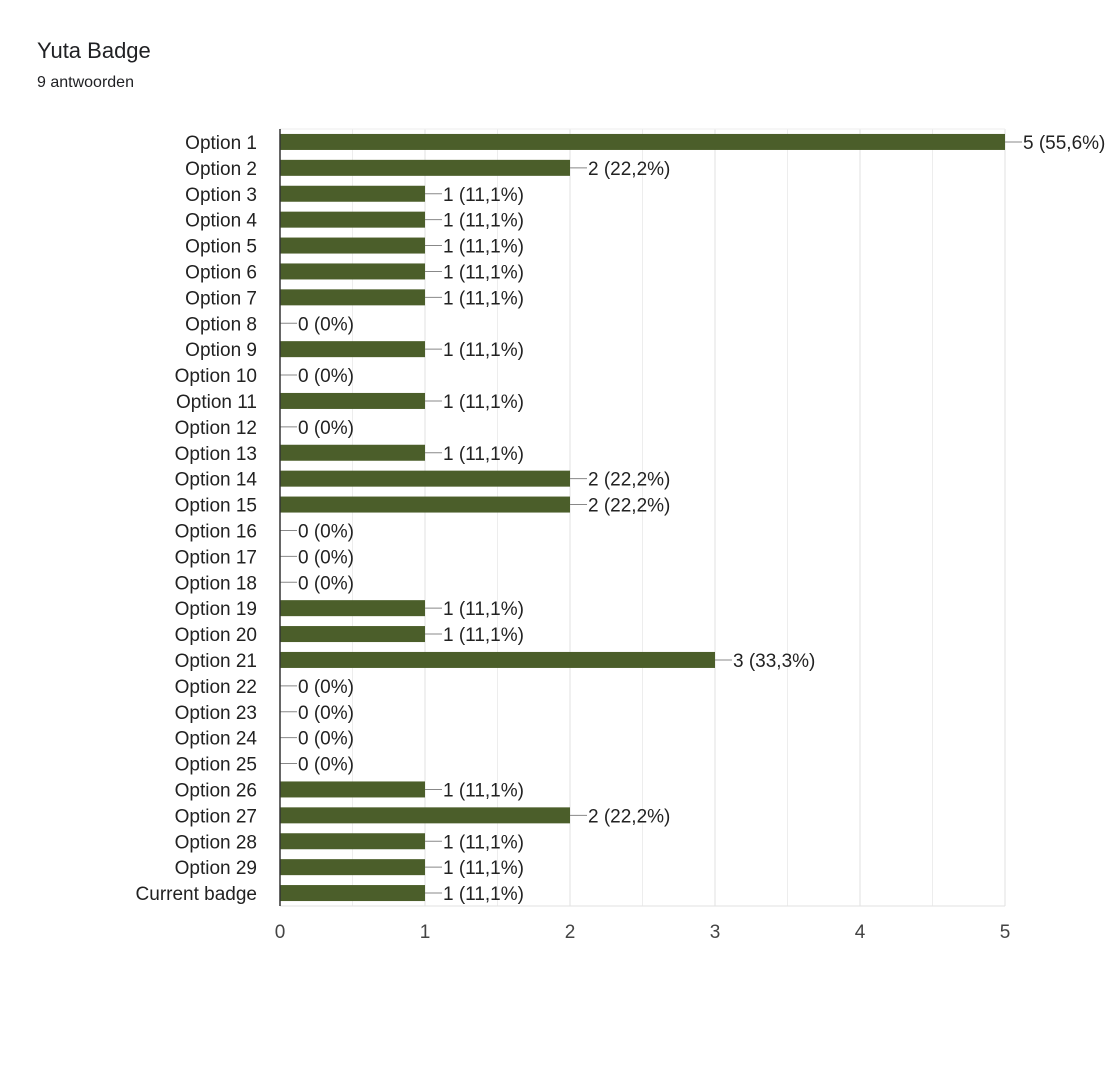  I want to click on category-label: Option 6, so click(221, 272).